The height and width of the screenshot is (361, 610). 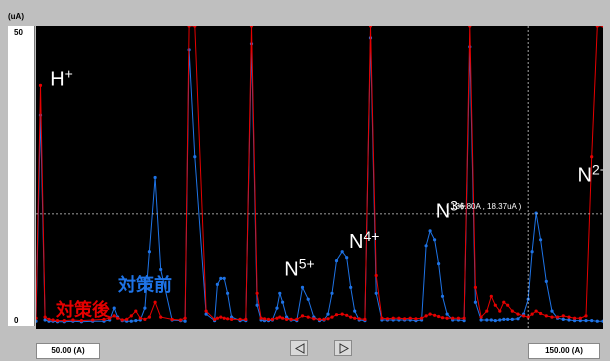 I want to click on legend-label-1: 対策後, so click(x=83, y=309).